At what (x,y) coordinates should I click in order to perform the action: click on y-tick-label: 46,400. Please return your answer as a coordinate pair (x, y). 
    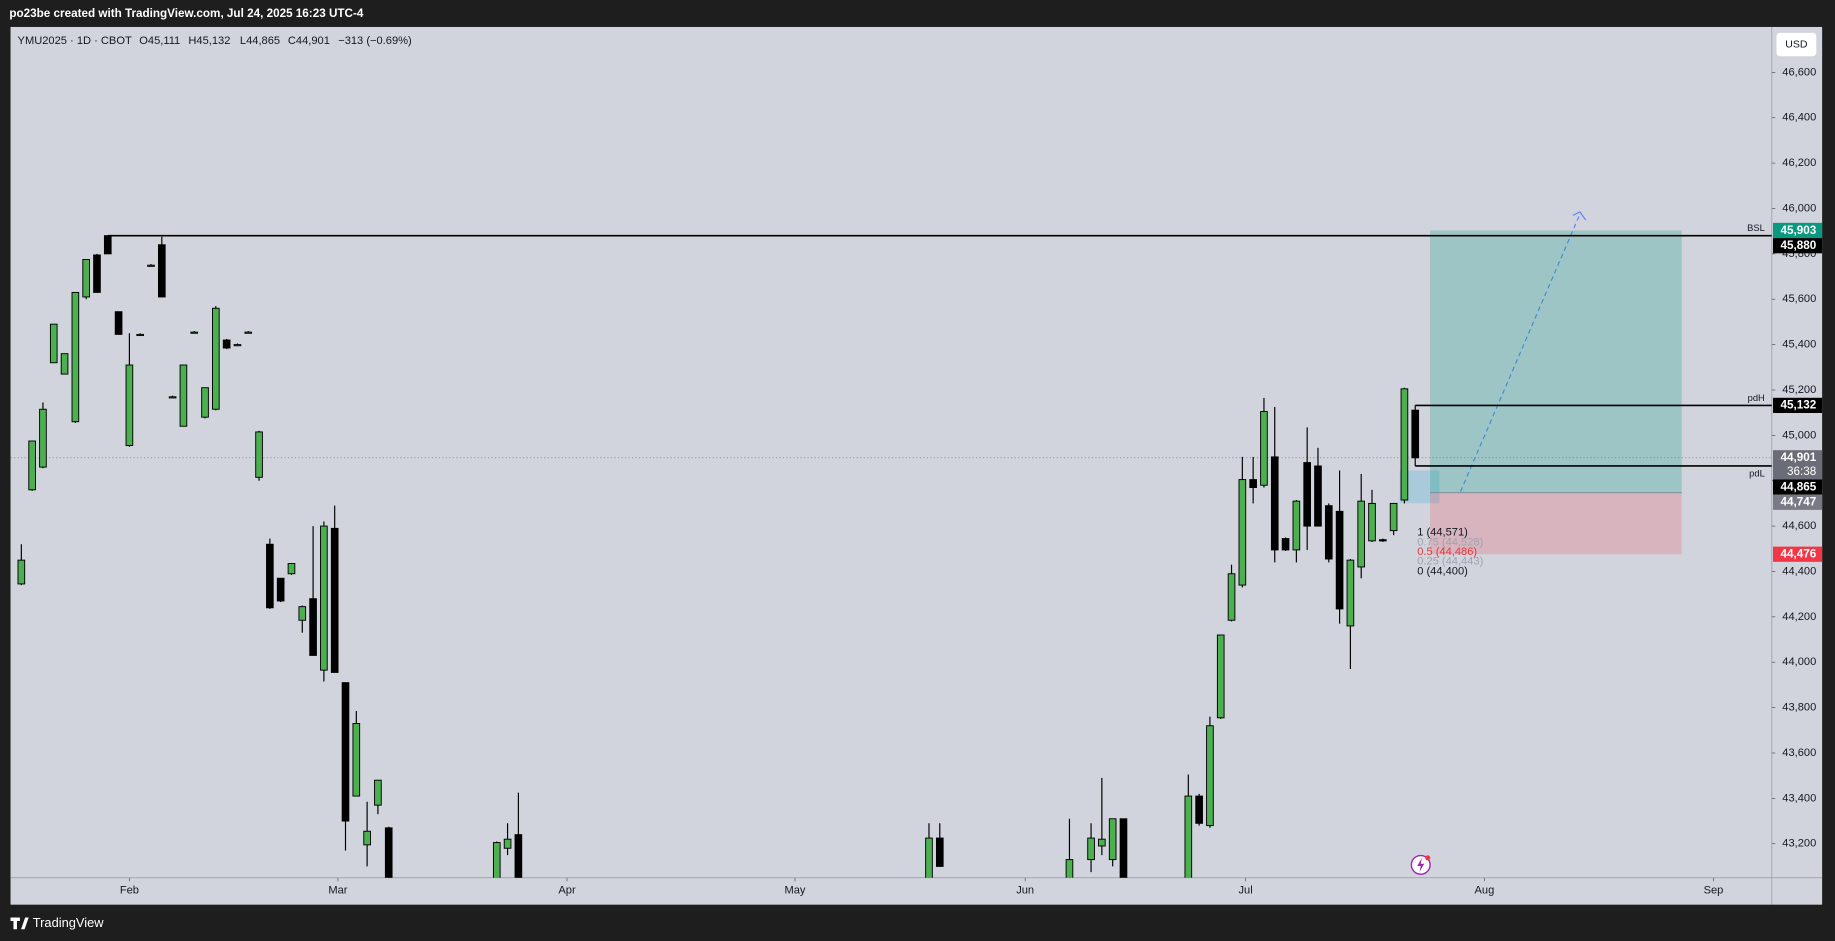
    Looking at the image, I should click on (1799, 118).